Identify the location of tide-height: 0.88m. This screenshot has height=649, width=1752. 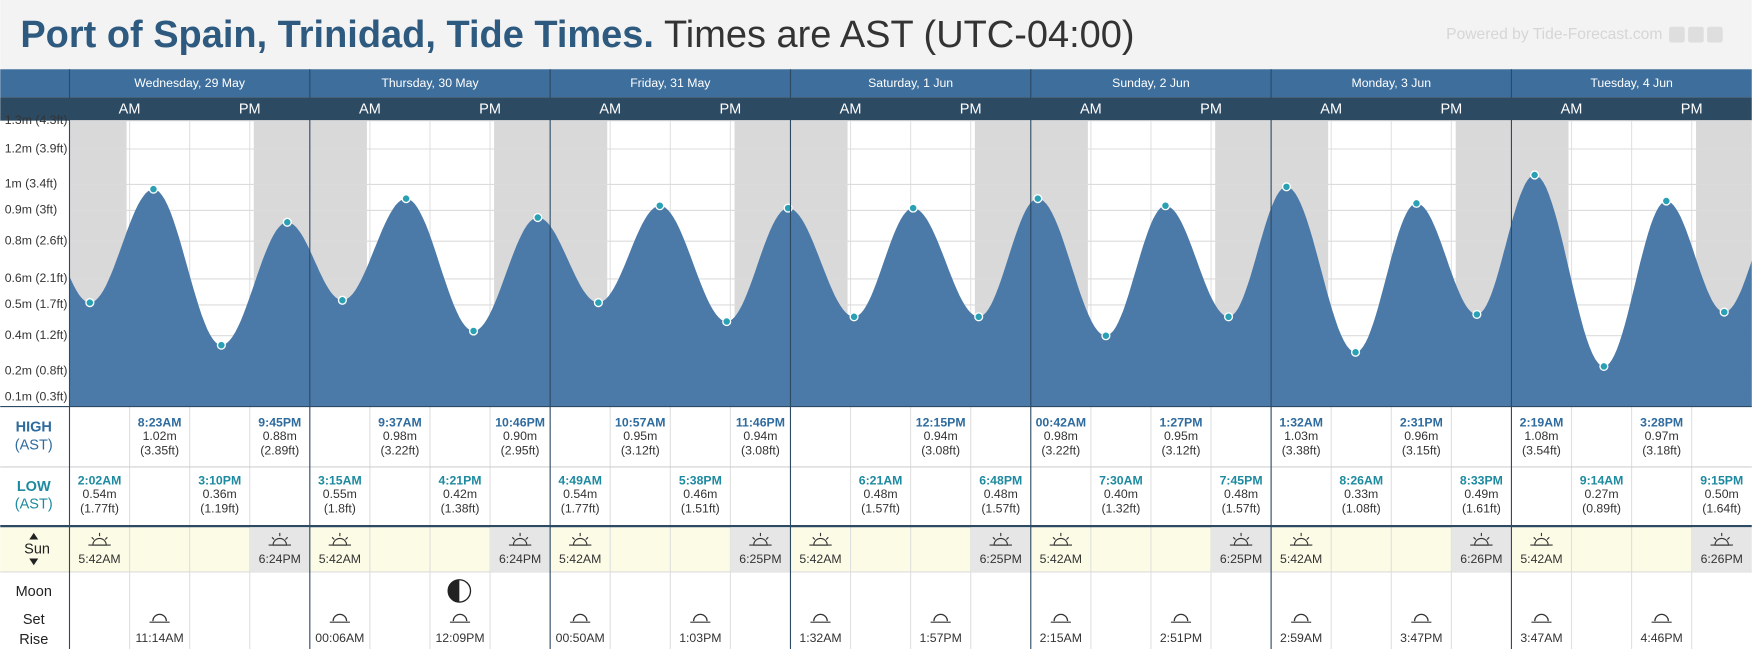
(280, 436).